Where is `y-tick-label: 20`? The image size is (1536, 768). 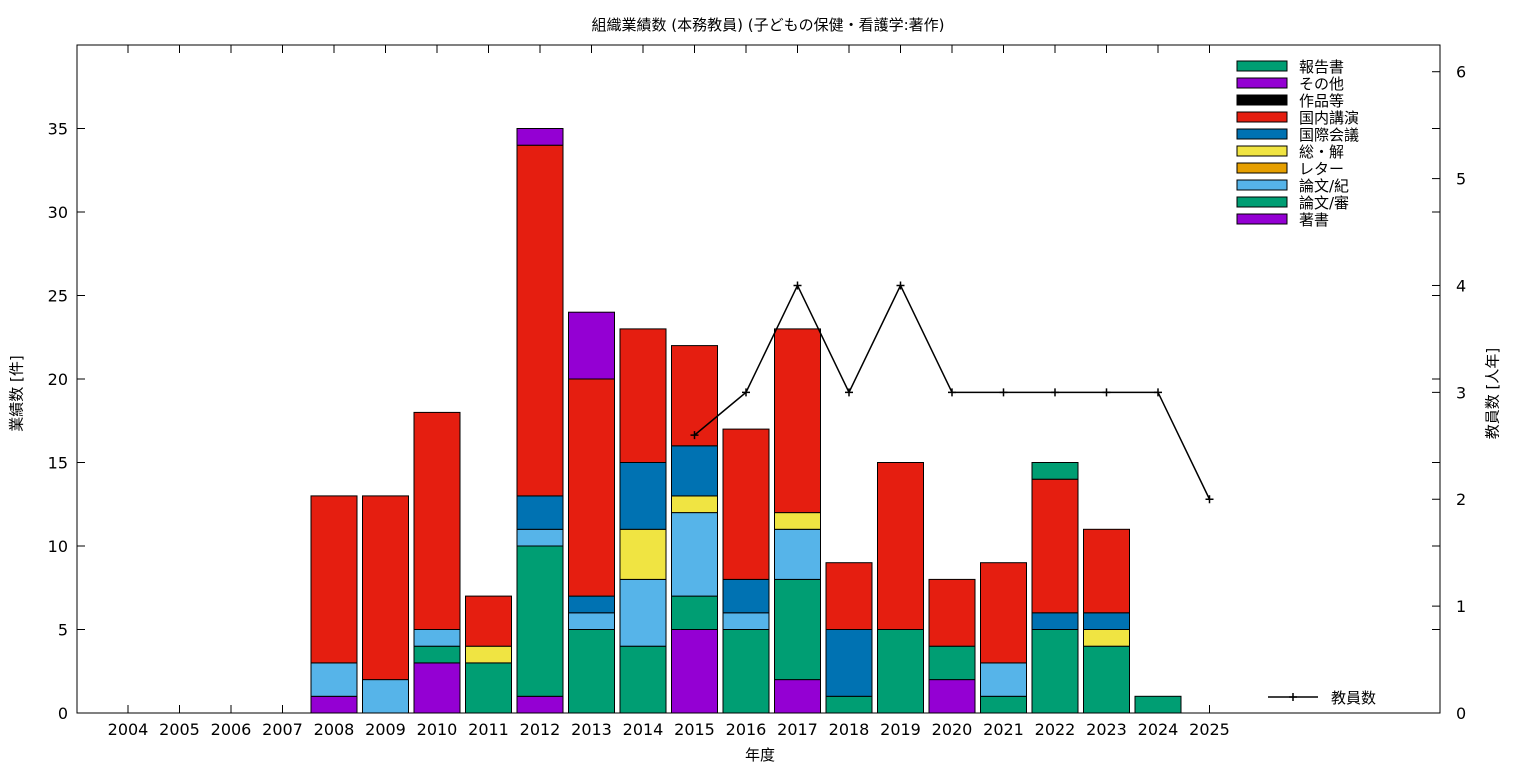
y-tick-label: 20 is located at coordinates (58, 379).